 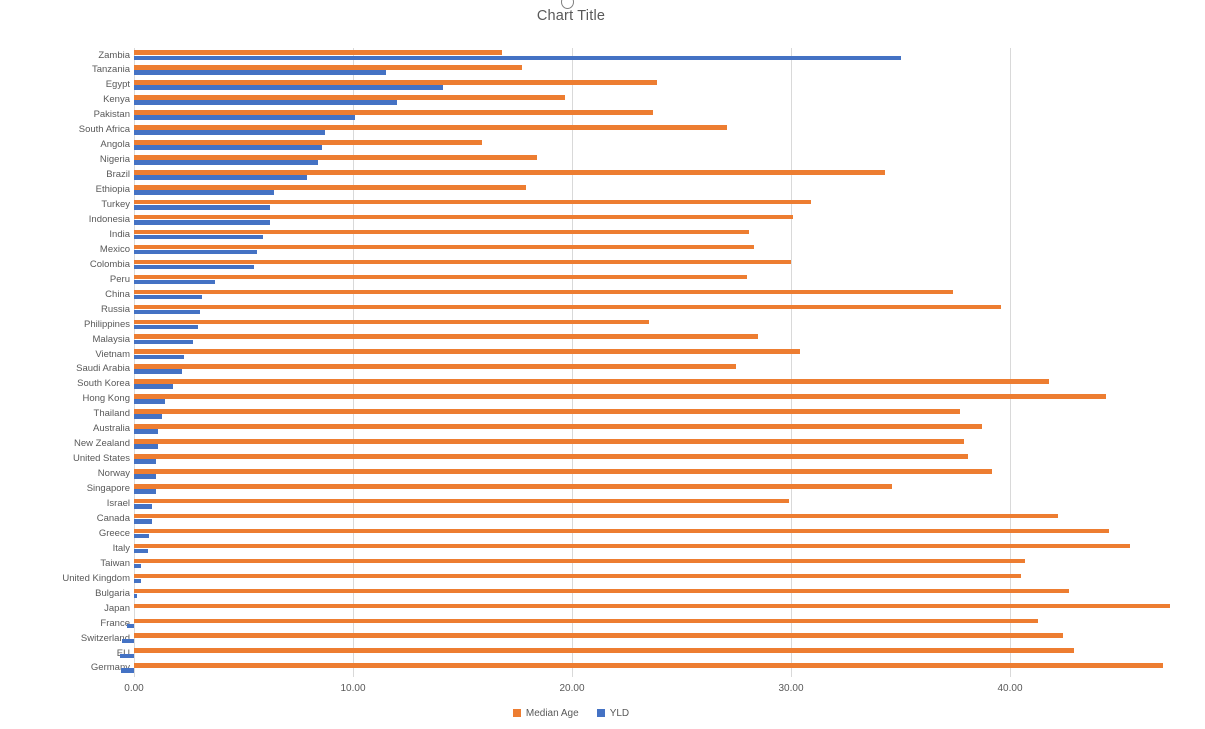 What do you see at coordinates (1010, 688) in the screenshot?
I see `x-axis-tick-label: 40.00` at bounding box center [1010, 688].